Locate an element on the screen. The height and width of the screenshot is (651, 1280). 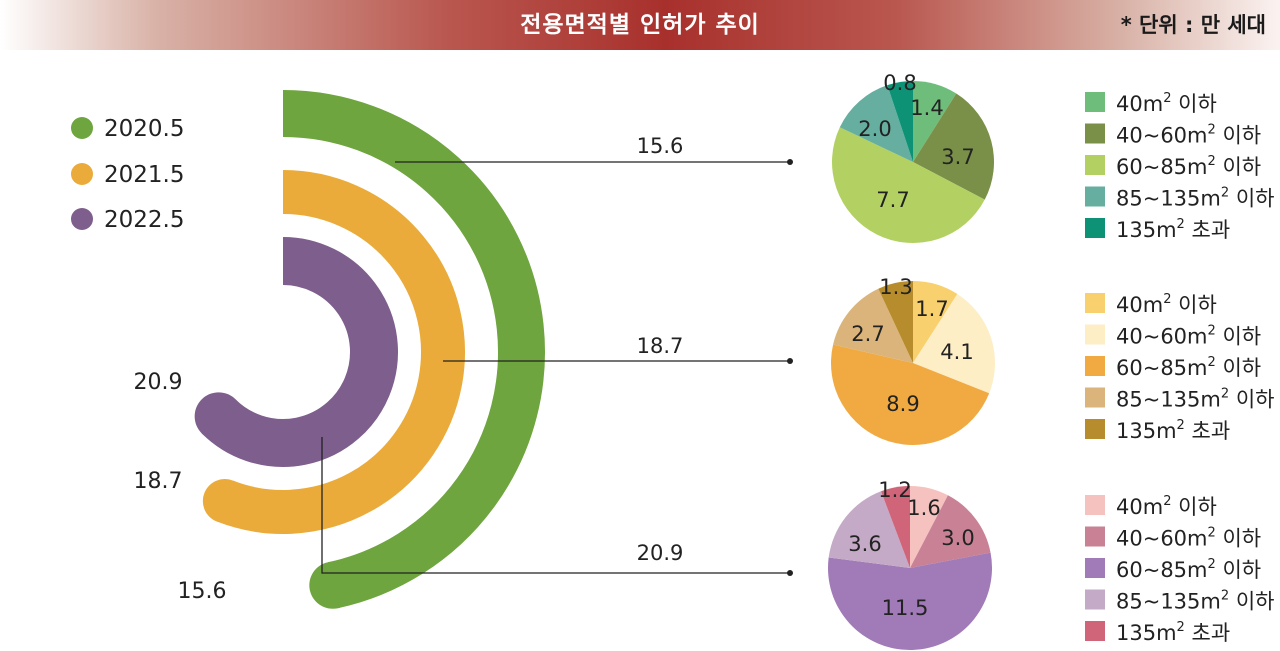
title-bar is located at coordinates (640, 25).